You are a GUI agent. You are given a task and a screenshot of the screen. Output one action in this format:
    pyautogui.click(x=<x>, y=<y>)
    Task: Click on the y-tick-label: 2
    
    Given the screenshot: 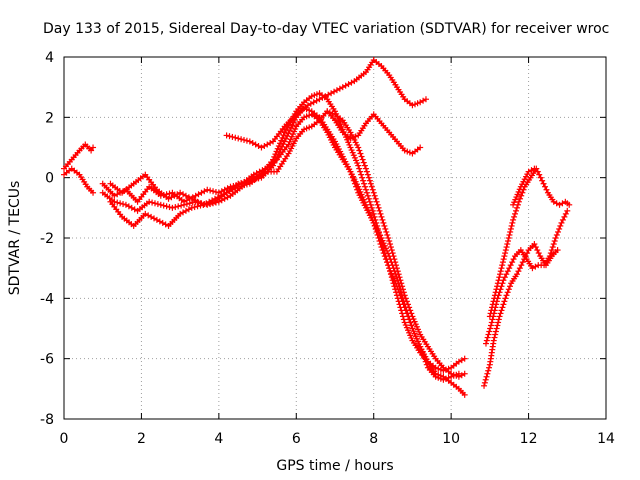 What is the action you would take?
    pyautogui.click(x=49, y=118)
    